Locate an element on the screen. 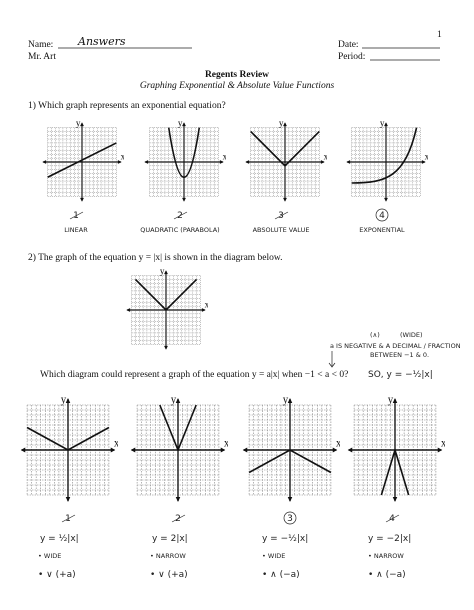 The width and height of the screenshot is (474, 610). note-reason: BETWEEN −1 & 0. is located at coordinates (399, 355).